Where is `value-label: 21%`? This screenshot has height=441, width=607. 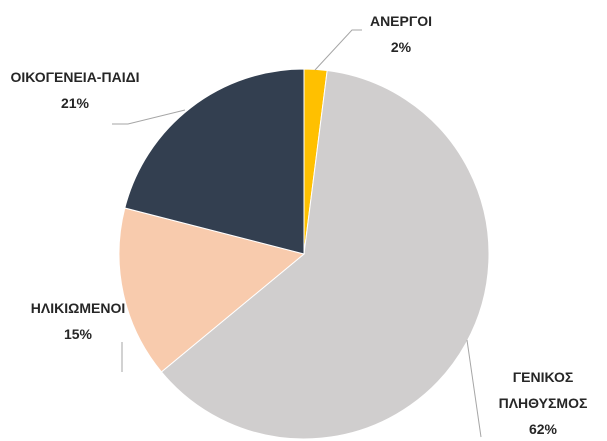 value-label: 21% is located at coordinates (75, 103).